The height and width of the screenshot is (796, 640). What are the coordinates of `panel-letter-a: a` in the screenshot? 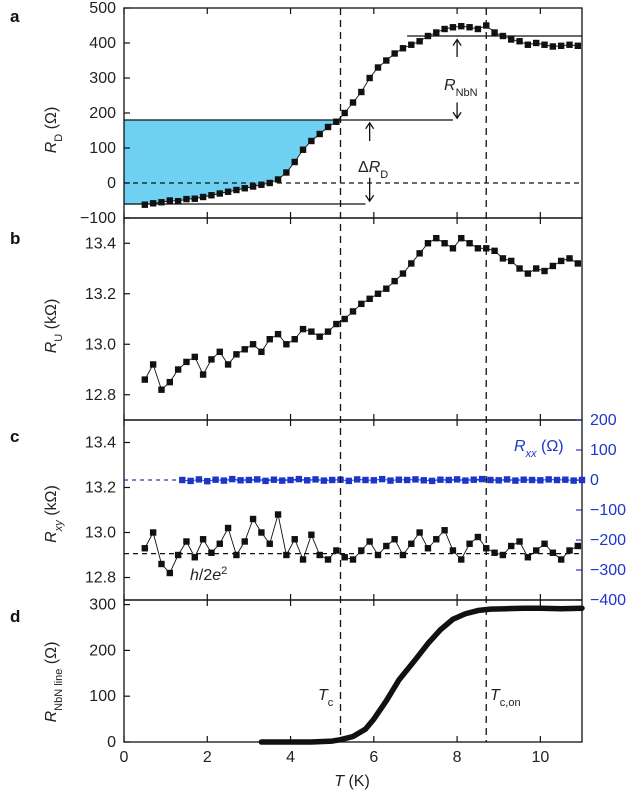 It's located at (15, 16).